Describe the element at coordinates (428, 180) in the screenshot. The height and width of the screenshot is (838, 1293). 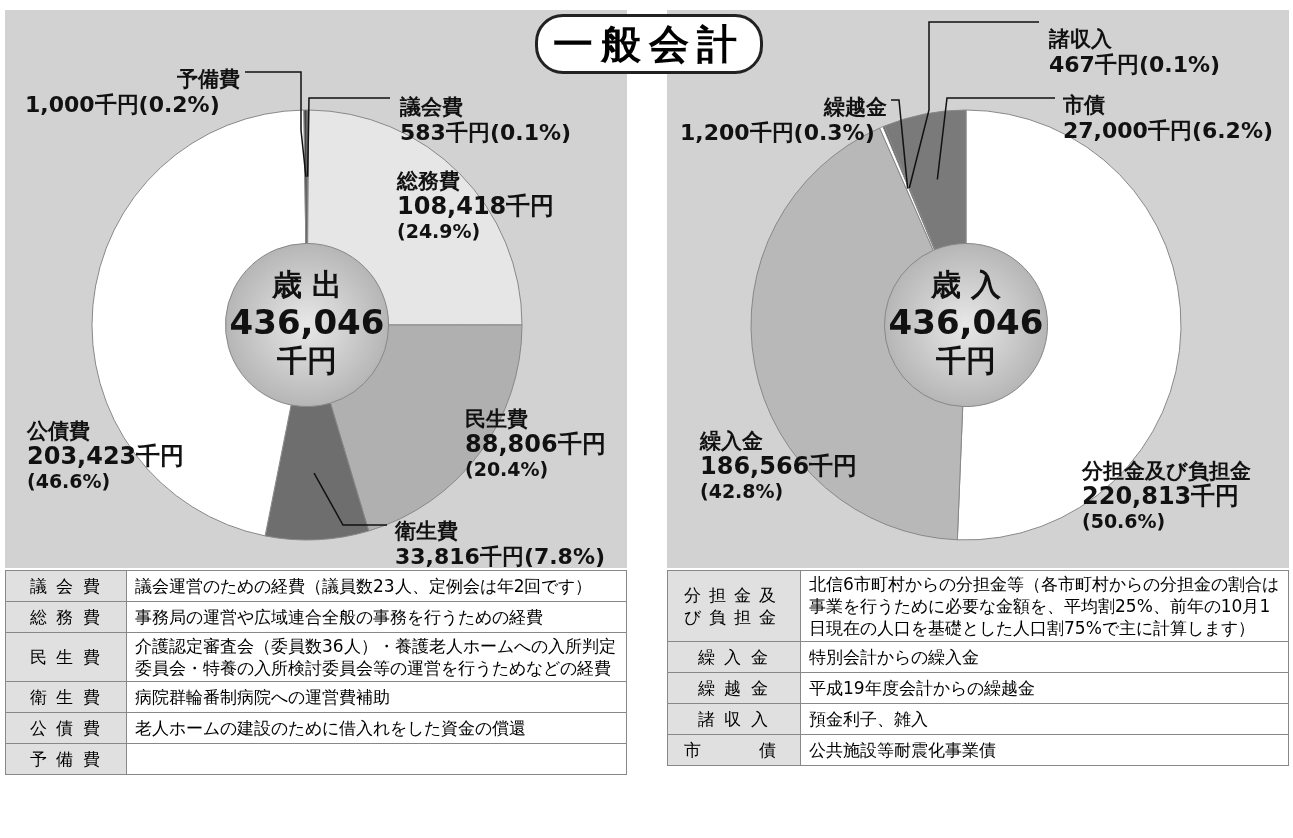
I see `slice-label: 総務費` at that location.